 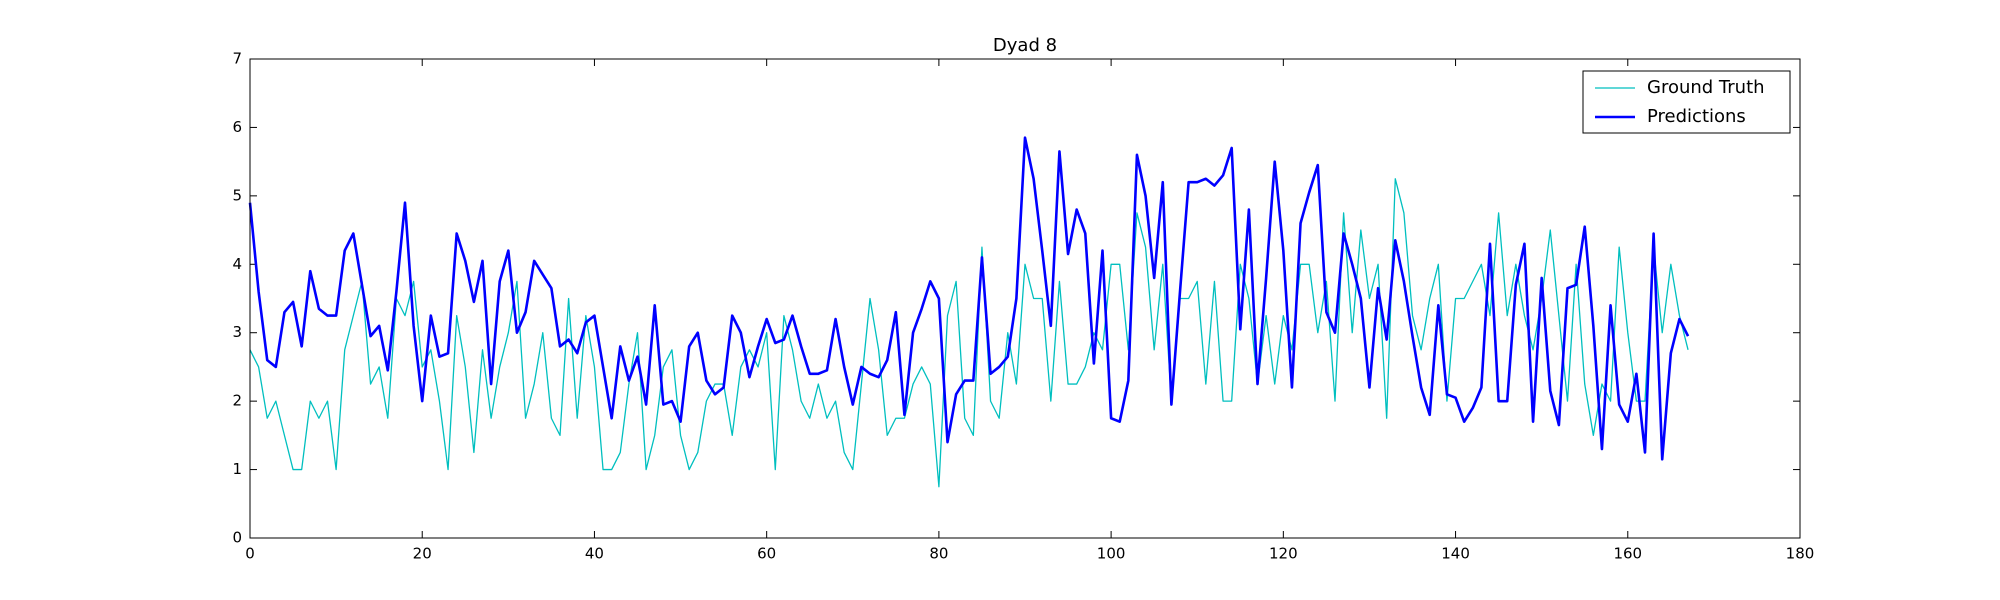 I want to click on y-tick-label: 5, so click(x=237, y=195).